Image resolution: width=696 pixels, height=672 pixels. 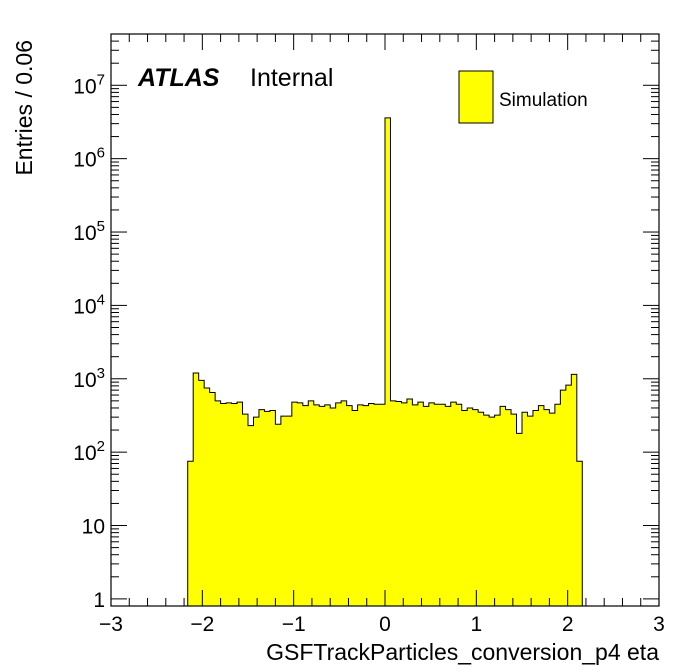 I want to click on y-axis-title: Entries / 0.06, so click(x=24, y=108).